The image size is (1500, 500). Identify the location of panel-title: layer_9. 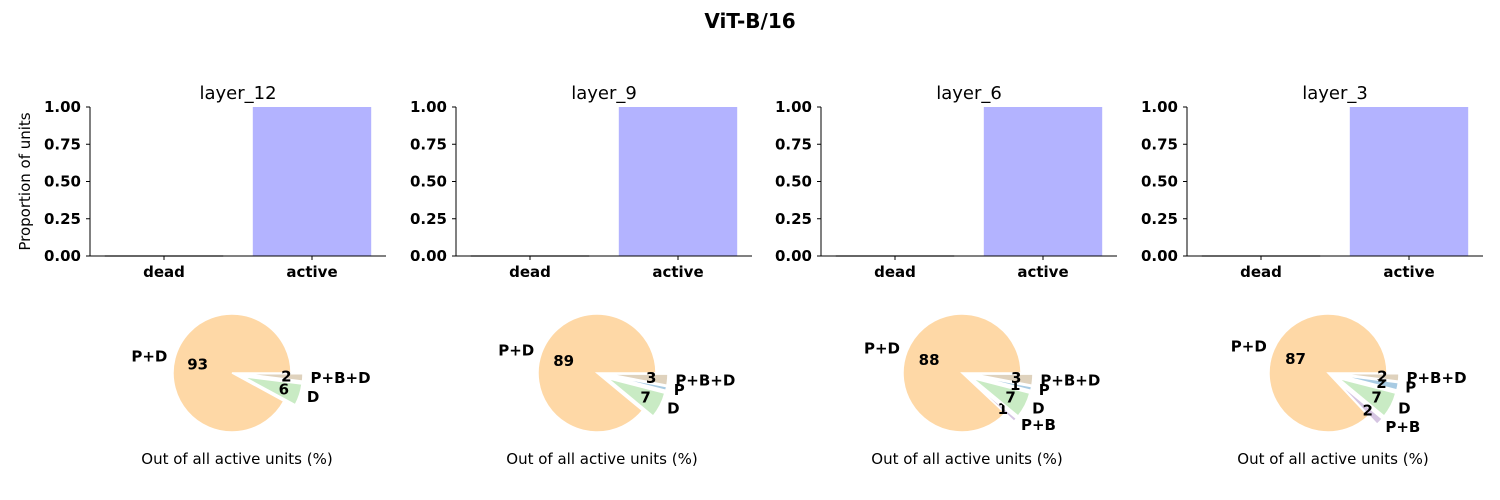
(604, 93).